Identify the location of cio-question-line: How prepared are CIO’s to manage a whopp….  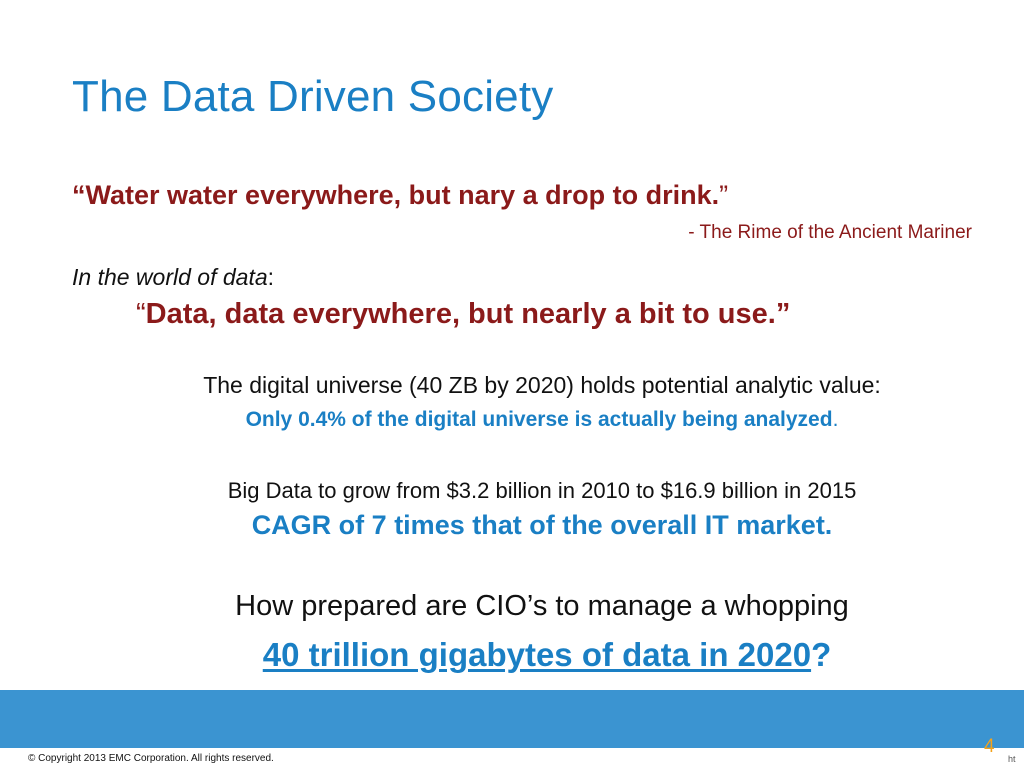
(542, 606).